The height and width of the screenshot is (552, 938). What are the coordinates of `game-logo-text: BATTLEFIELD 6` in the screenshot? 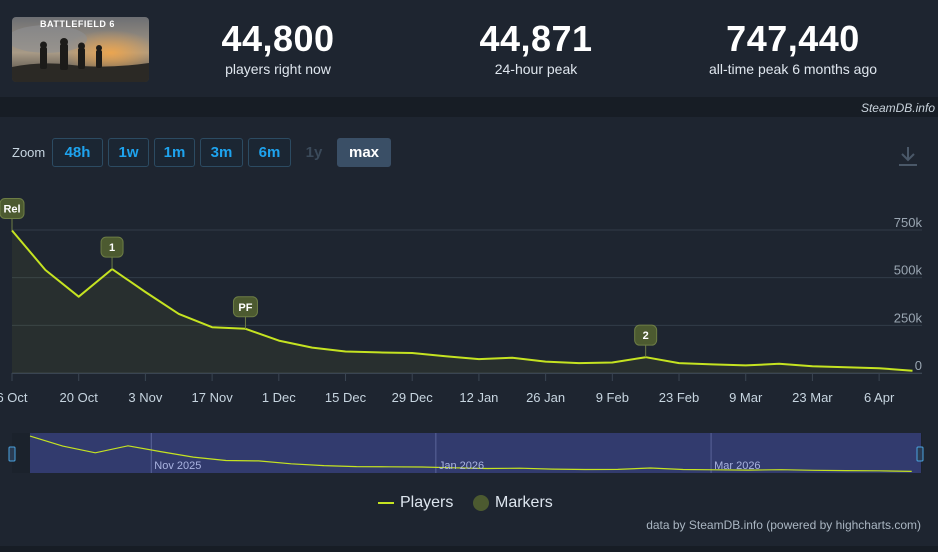 It's located at (77, 24).